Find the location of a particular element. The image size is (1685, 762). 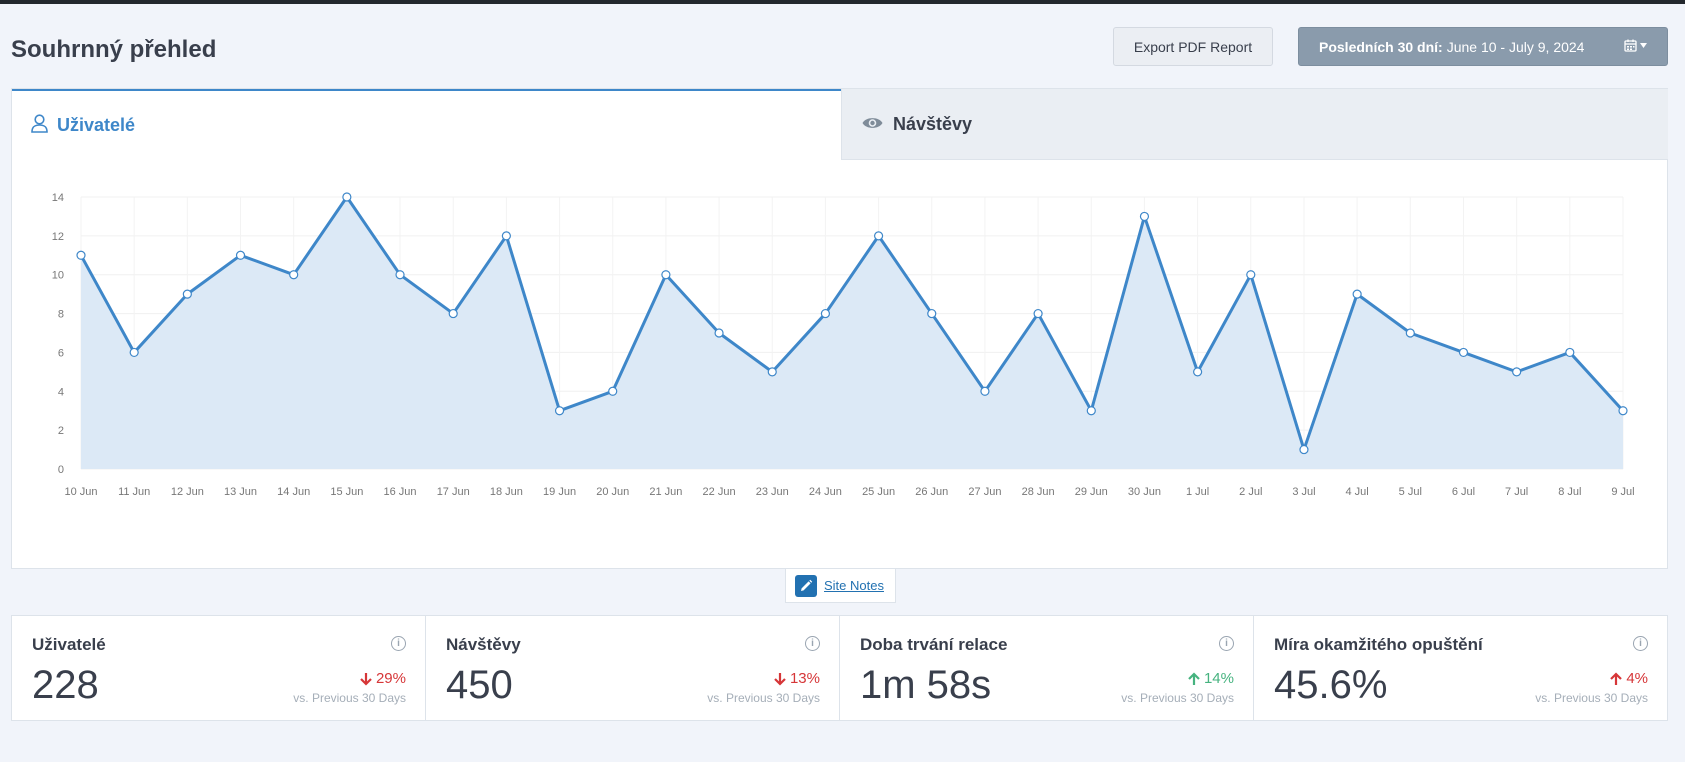

y-tick-label: 2 is located at coordinates (61, 431).